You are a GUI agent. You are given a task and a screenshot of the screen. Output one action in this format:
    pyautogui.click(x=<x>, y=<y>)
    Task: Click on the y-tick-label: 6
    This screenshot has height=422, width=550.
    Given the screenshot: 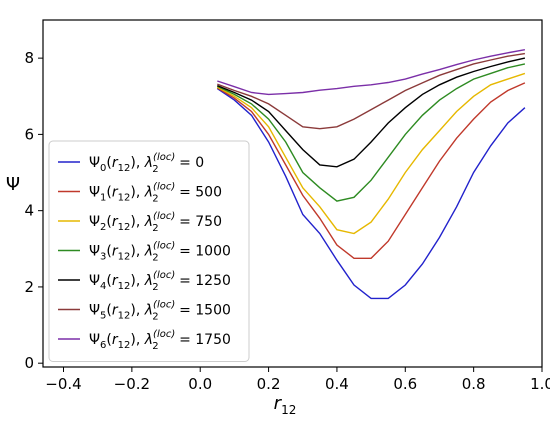 What is the action you would take?
    pyautogui.click(x=29, y=134)
    